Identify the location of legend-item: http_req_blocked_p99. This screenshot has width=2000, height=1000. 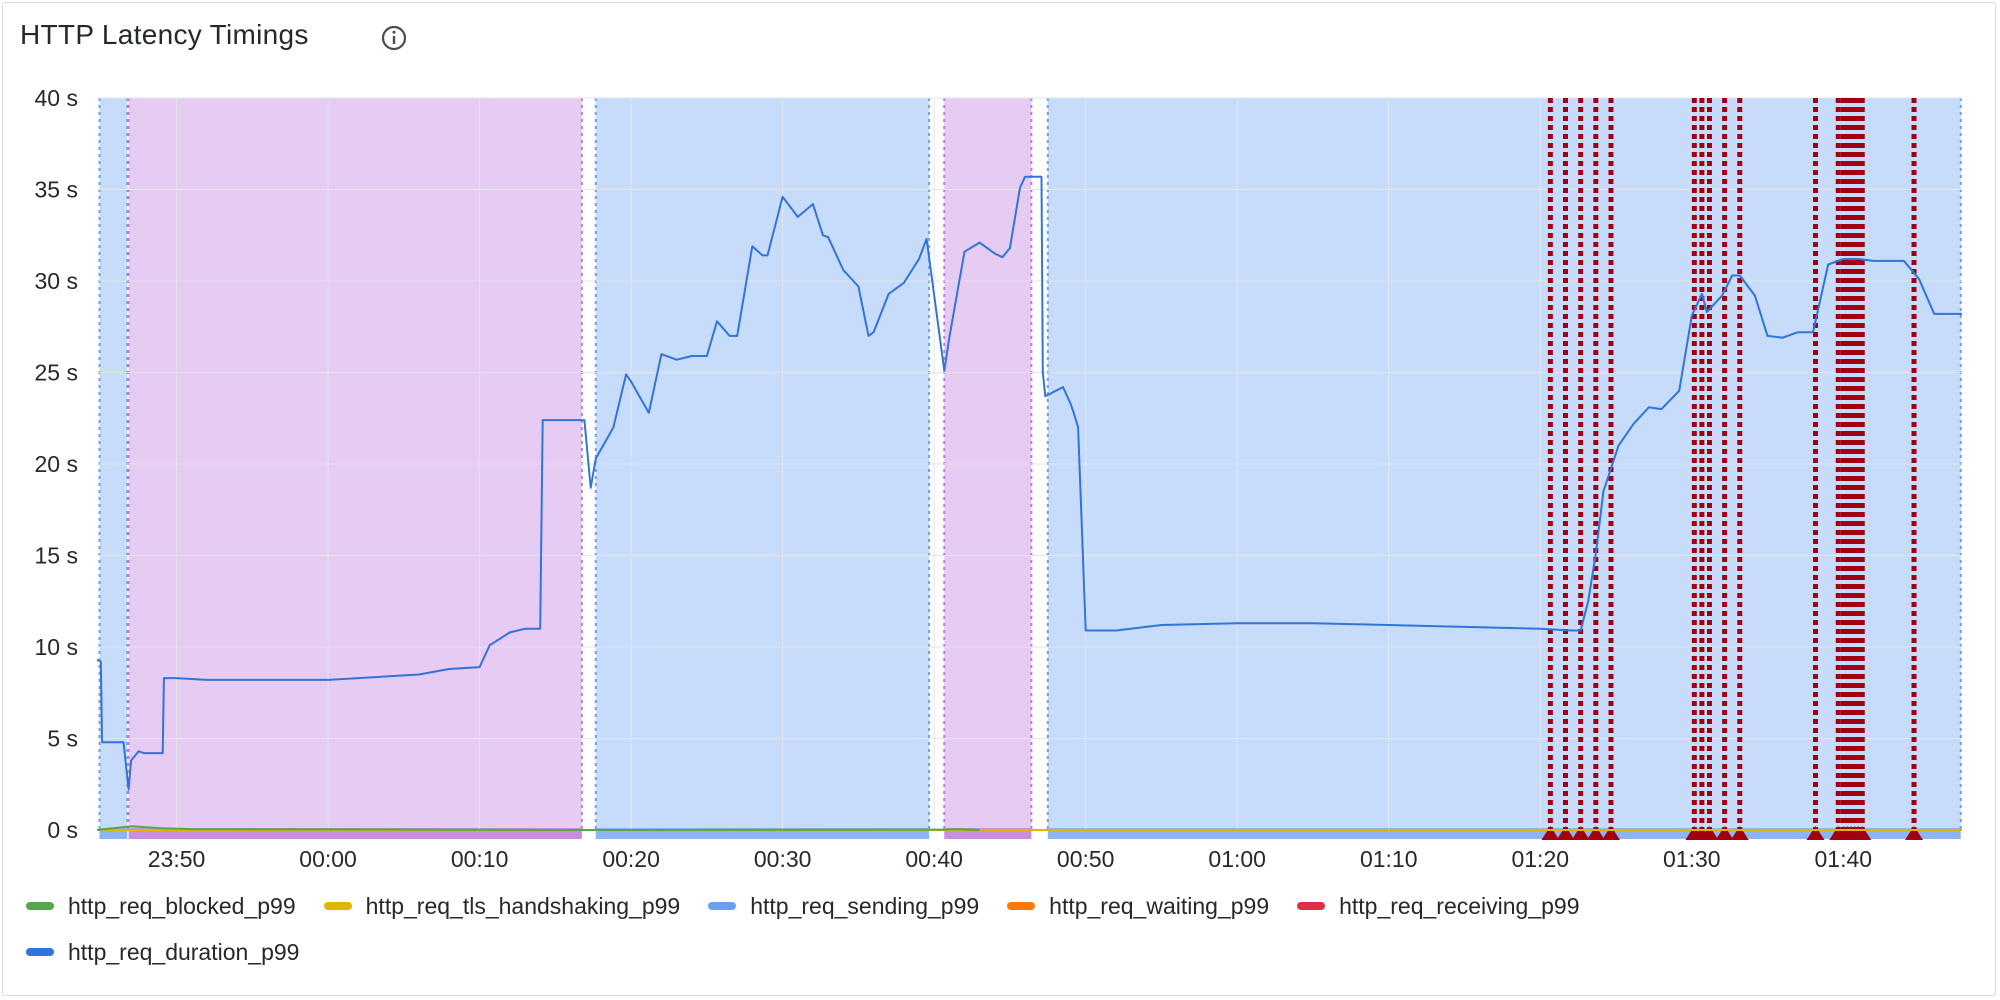
(161, 906).